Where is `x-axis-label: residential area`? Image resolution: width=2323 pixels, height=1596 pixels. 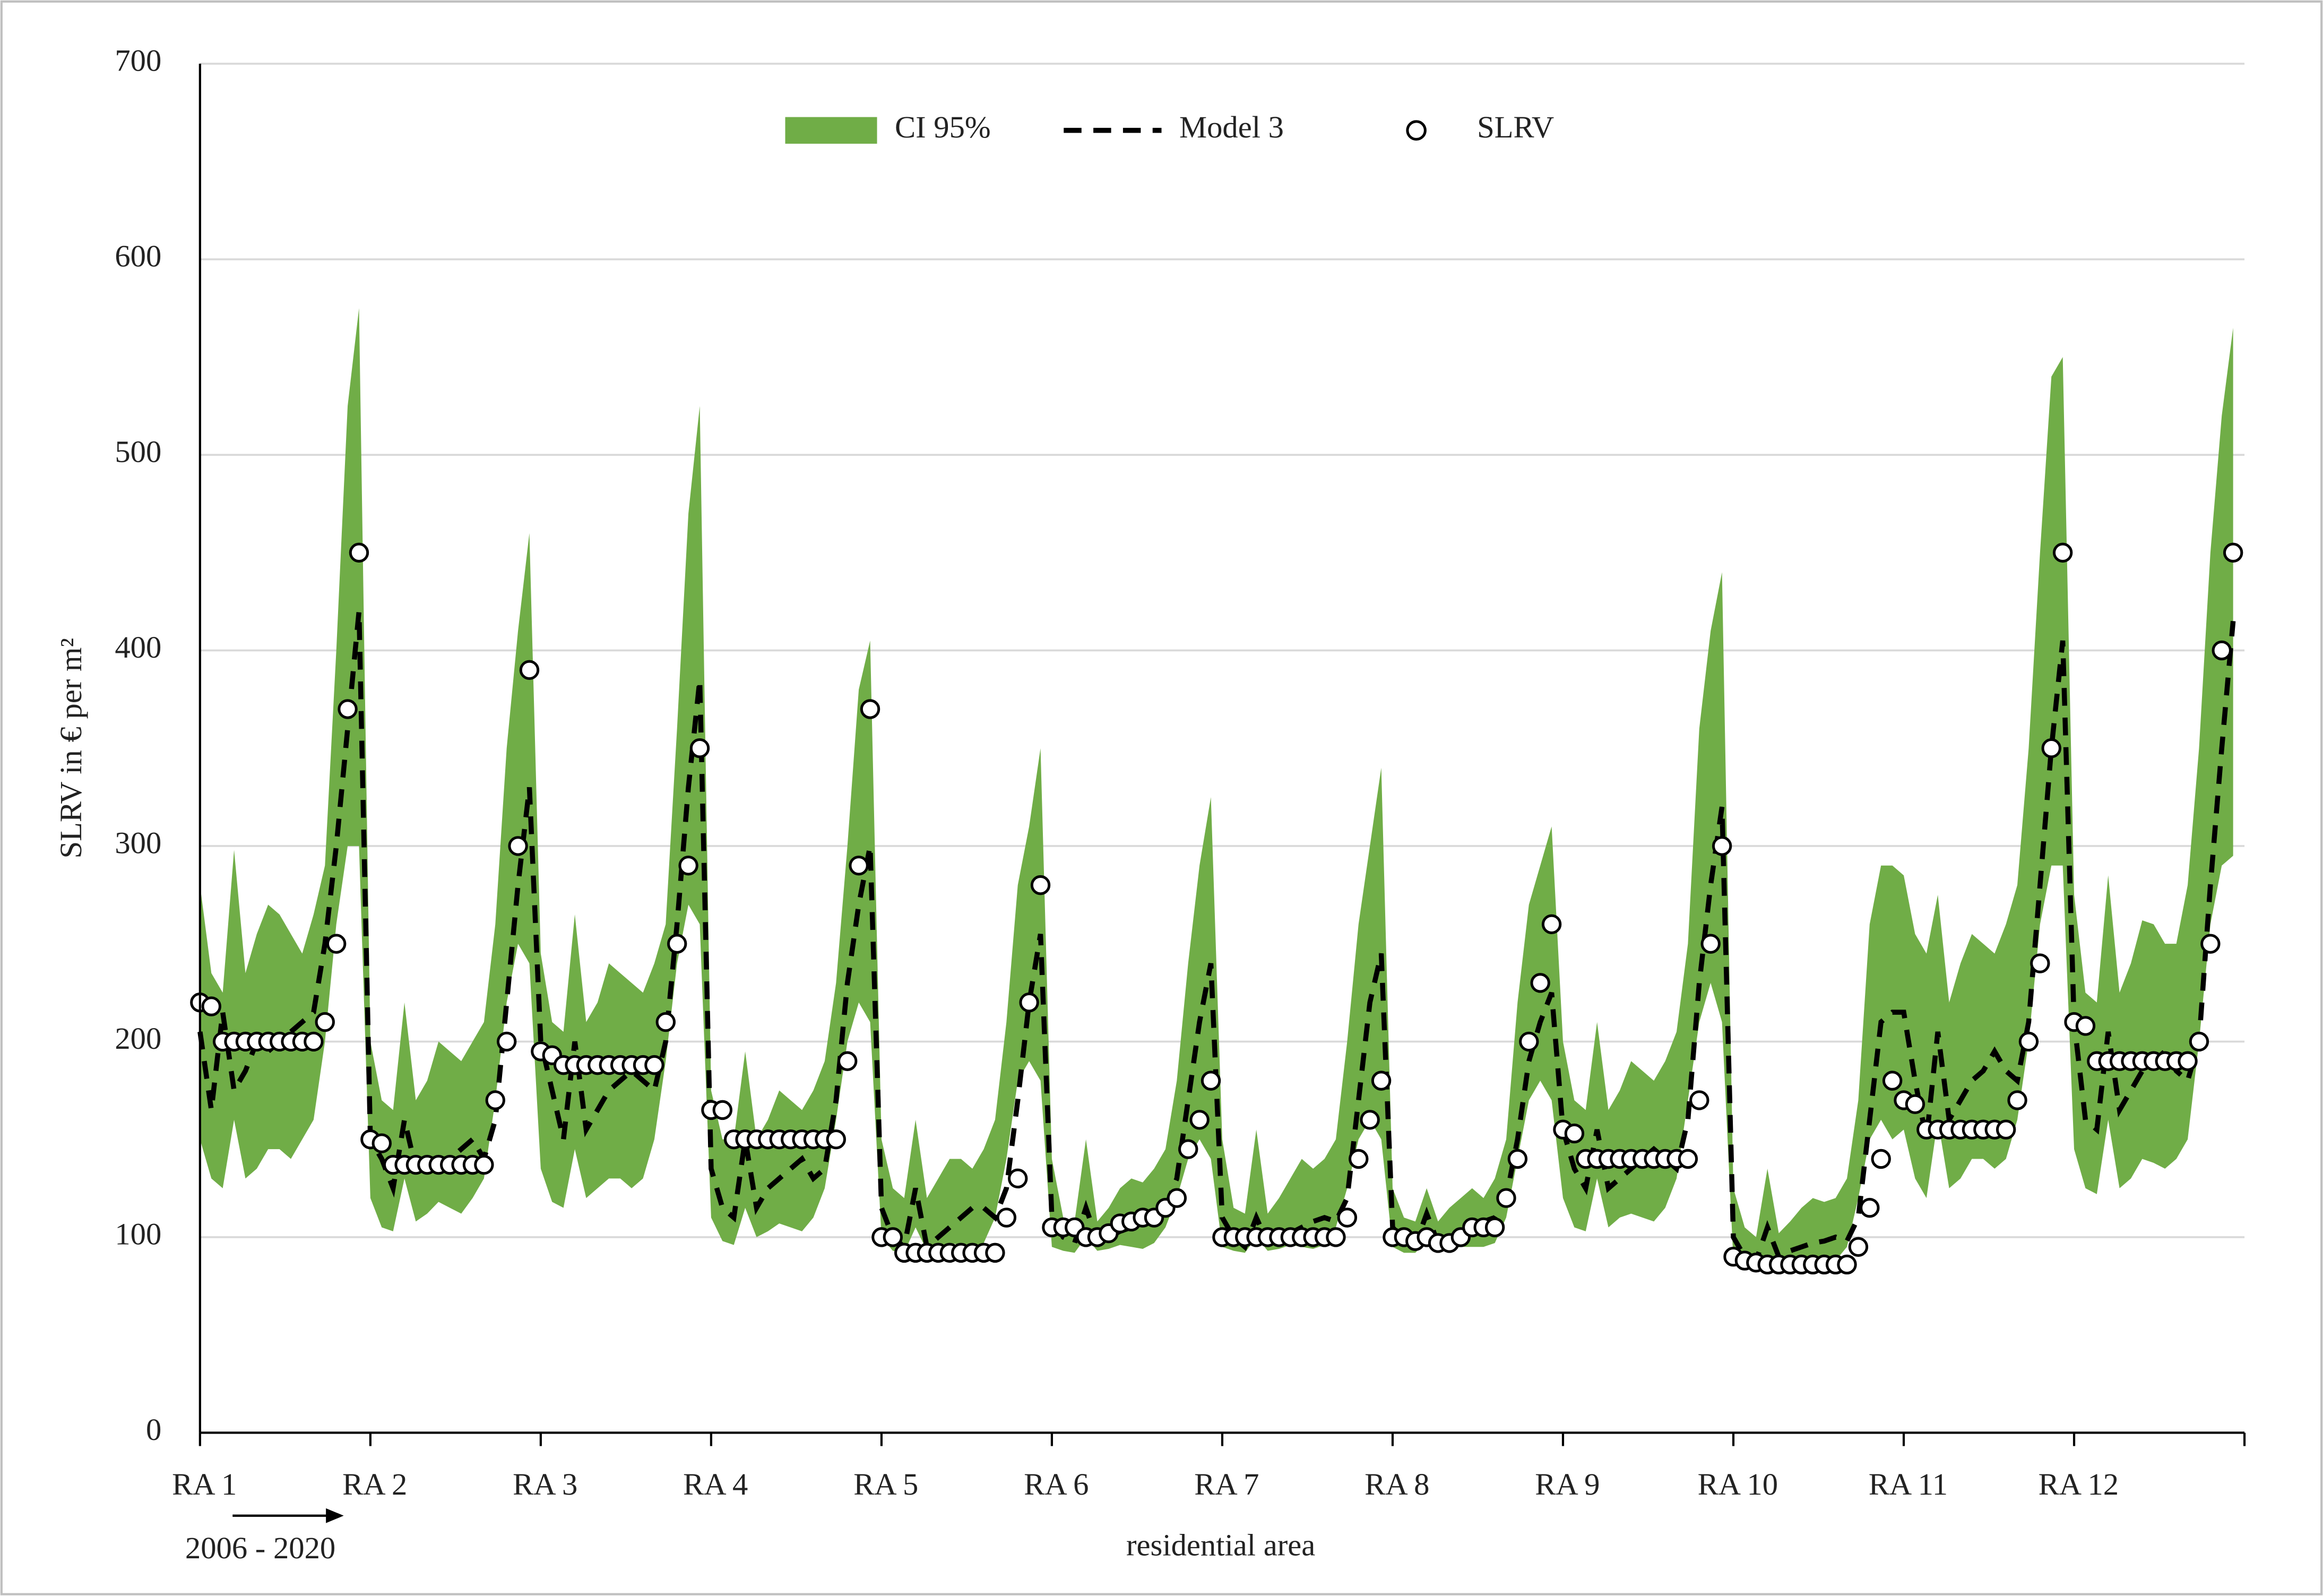
x-axis-label: residential area is located at coordinates (1220, 1545).